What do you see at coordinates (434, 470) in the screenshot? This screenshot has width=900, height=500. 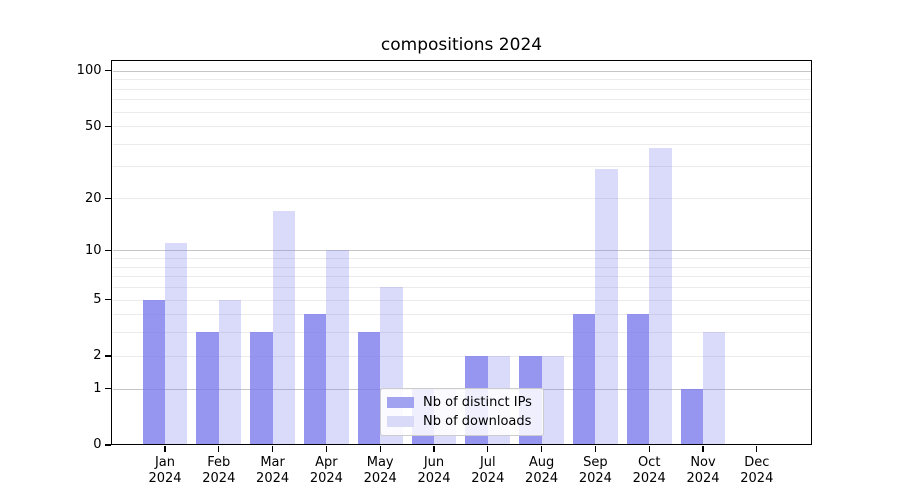 I see `x-tick-label: Jun 2024` at bounding box center [434, 470].